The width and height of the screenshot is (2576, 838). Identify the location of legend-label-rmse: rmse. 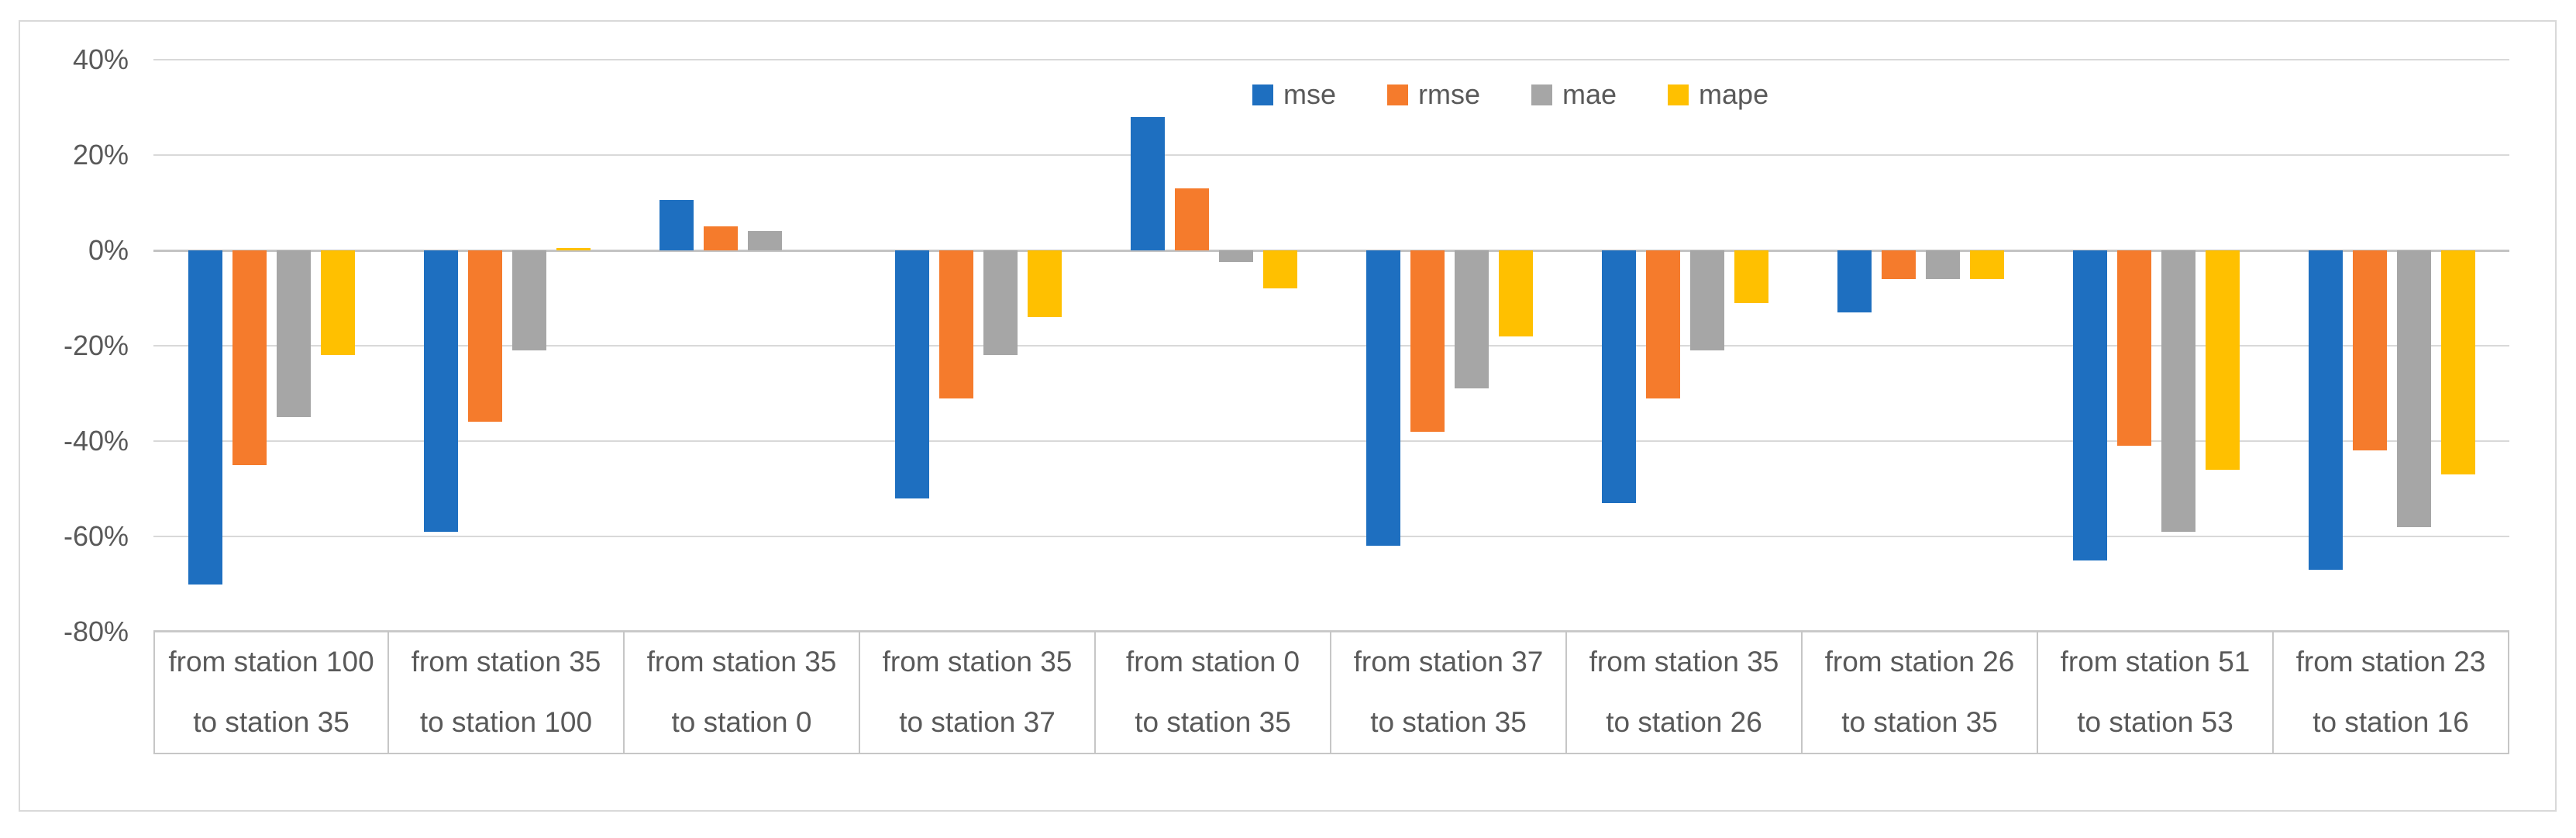
(1449, 94).